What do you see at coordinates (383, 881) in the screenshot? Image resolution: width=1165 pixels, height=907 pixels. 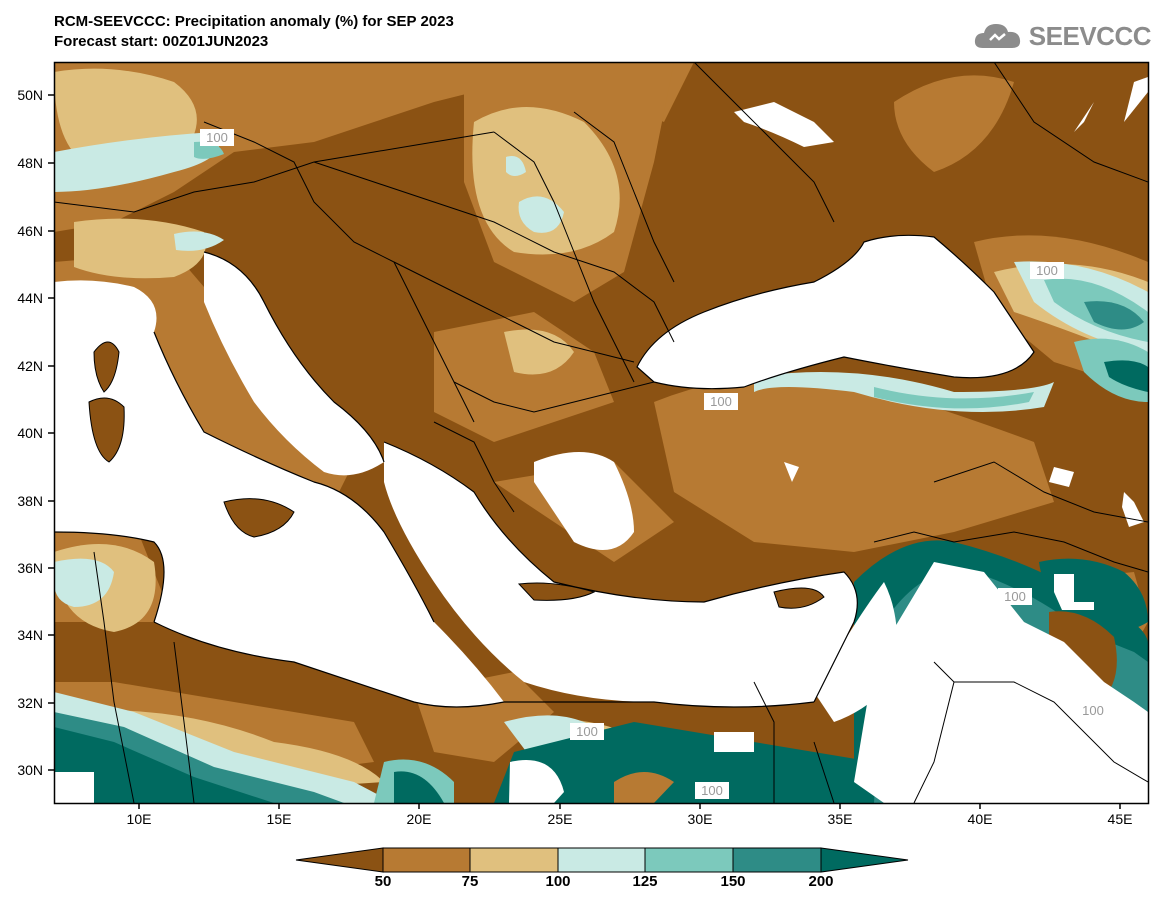 I see `colorbar-label: 50` at bounding box center [383, 881].